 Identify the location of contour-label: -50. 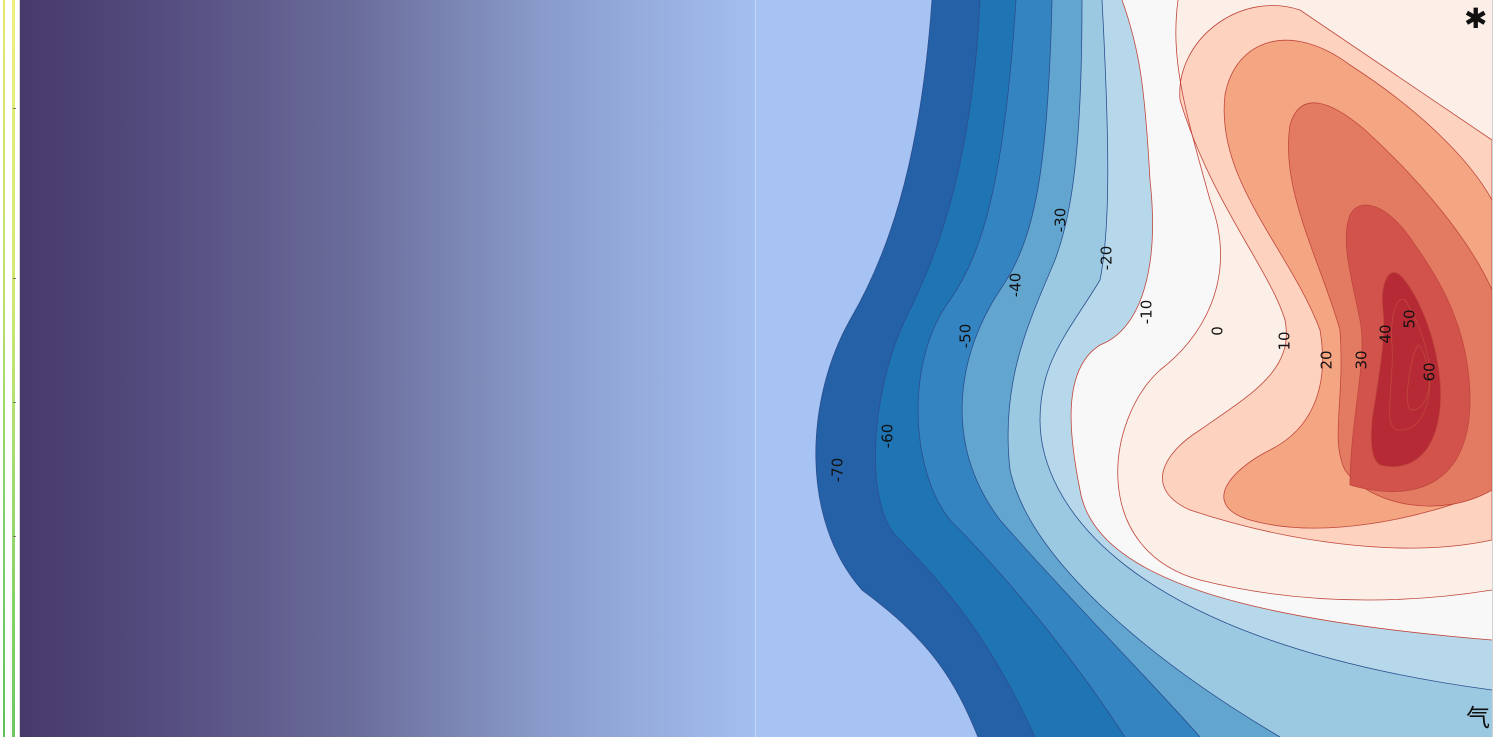
(966, 336).